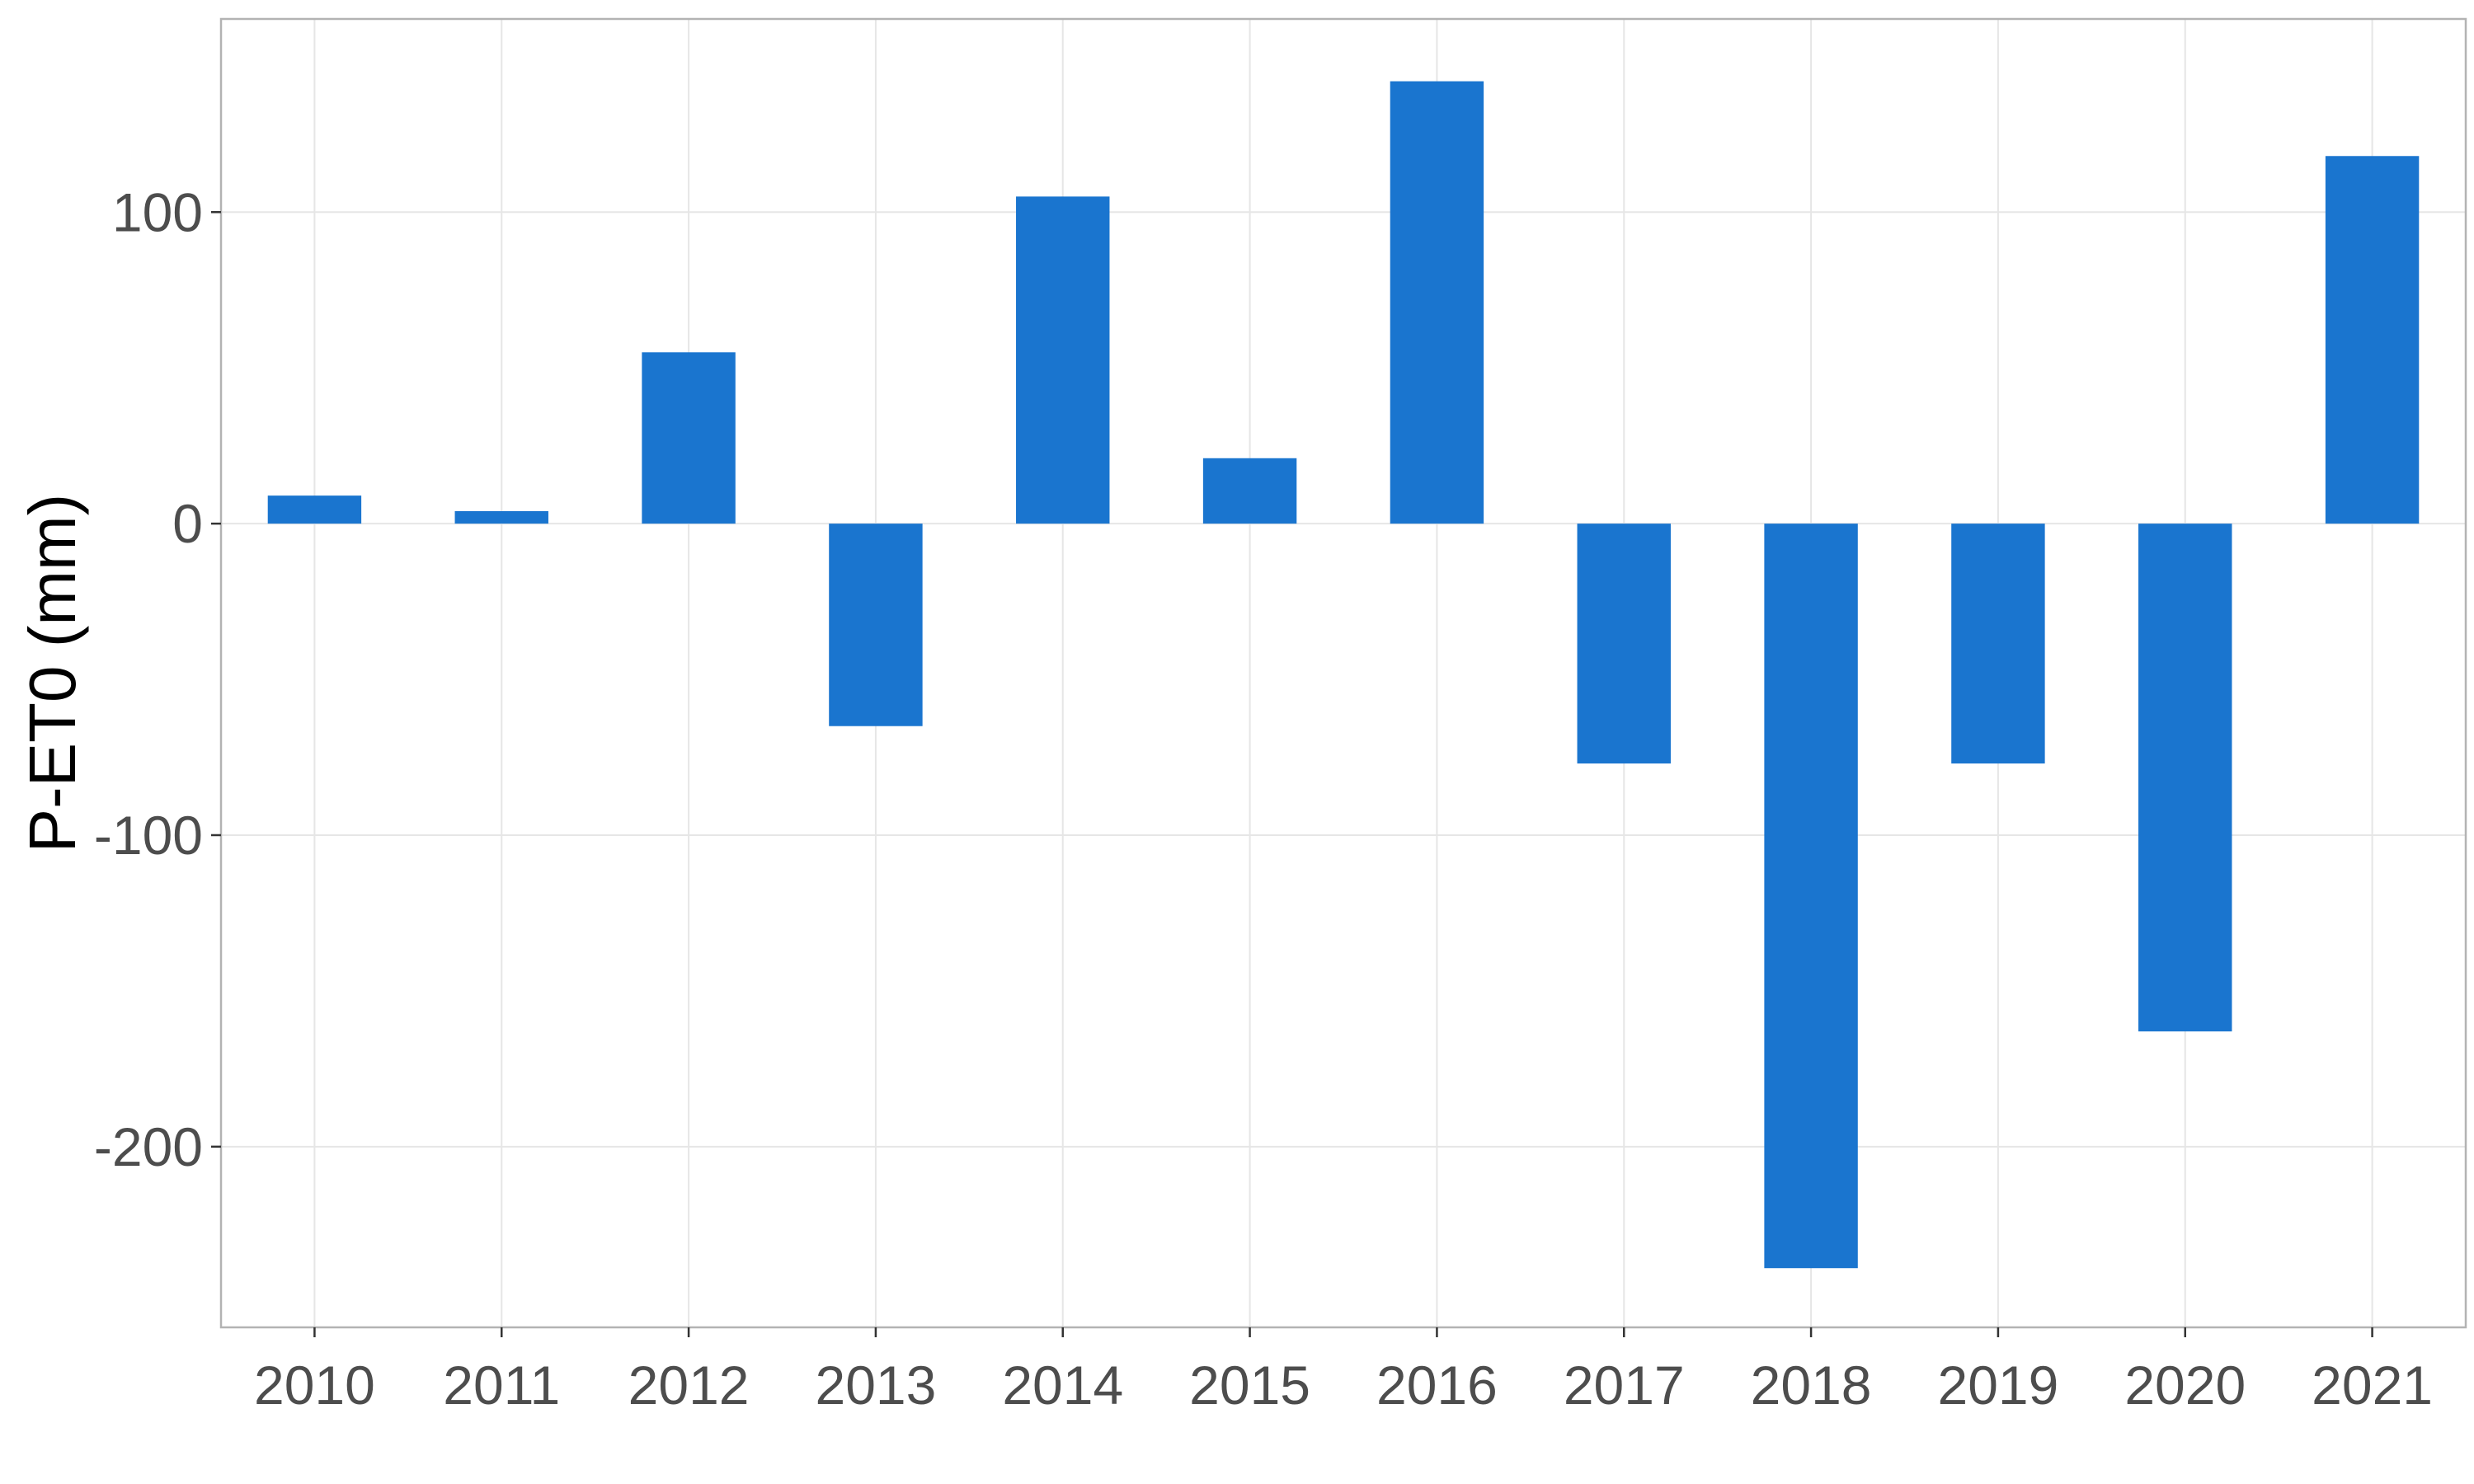 This screenshot has width=2474, height=1484. Describe the element at coordinates (314, 509) in the screenshot. I see `bar-2010` at that location.